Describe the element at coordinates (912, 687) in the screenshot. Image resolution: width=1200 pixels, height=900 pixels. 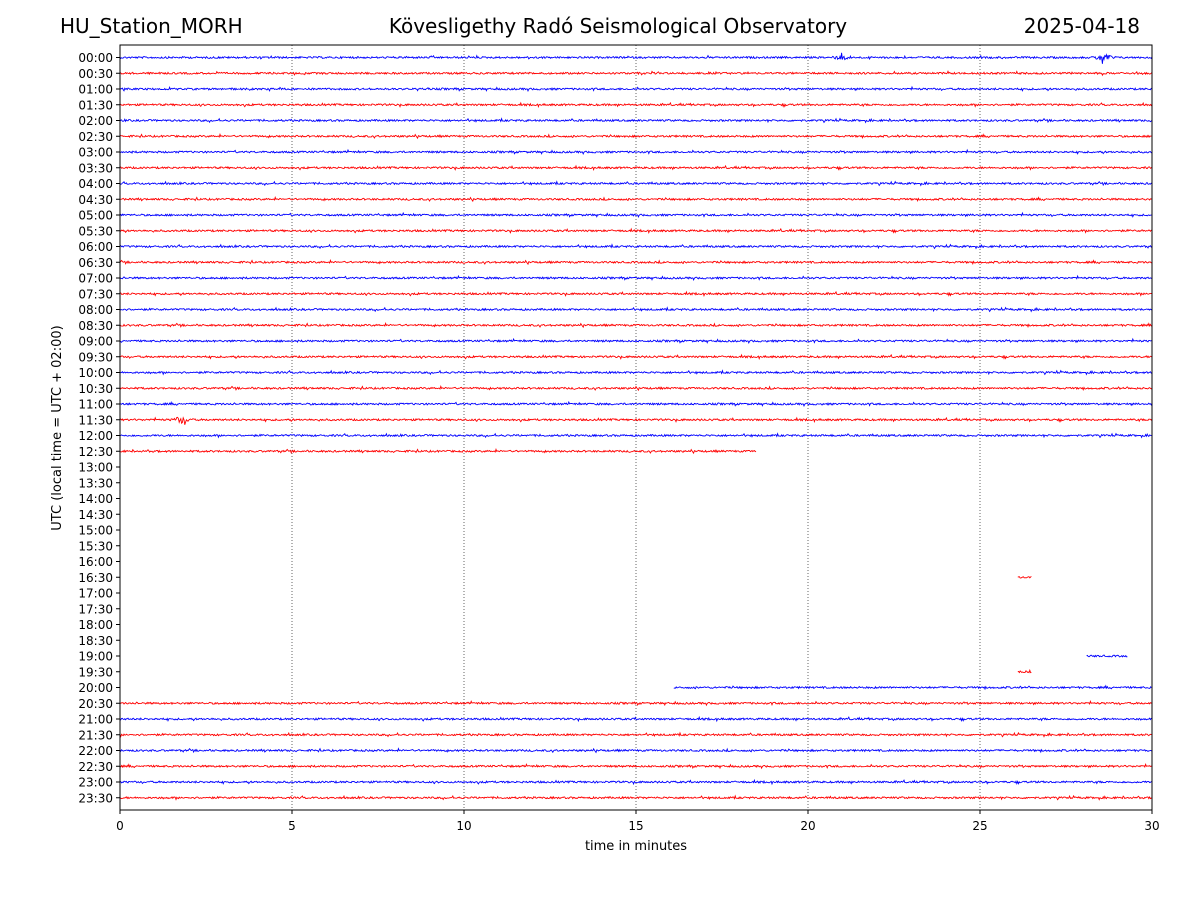
I see `trace-2000` at that location.